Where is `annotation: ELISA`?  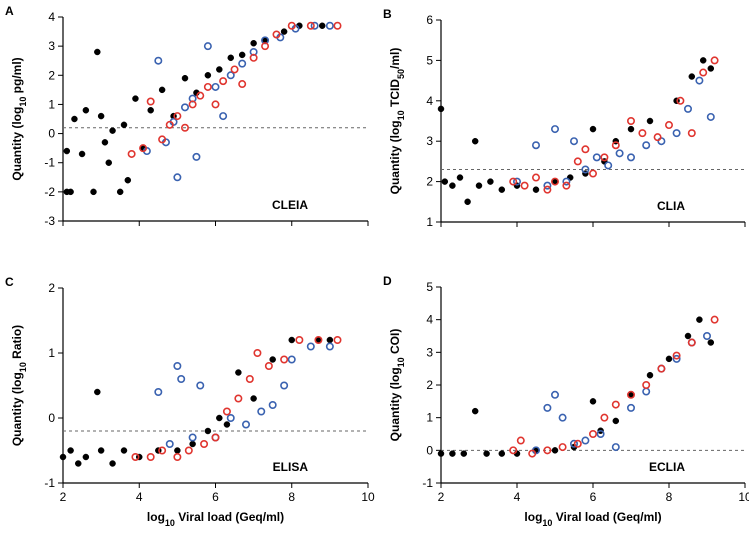
annotation: ELISA is located at coordinates (291, 467).